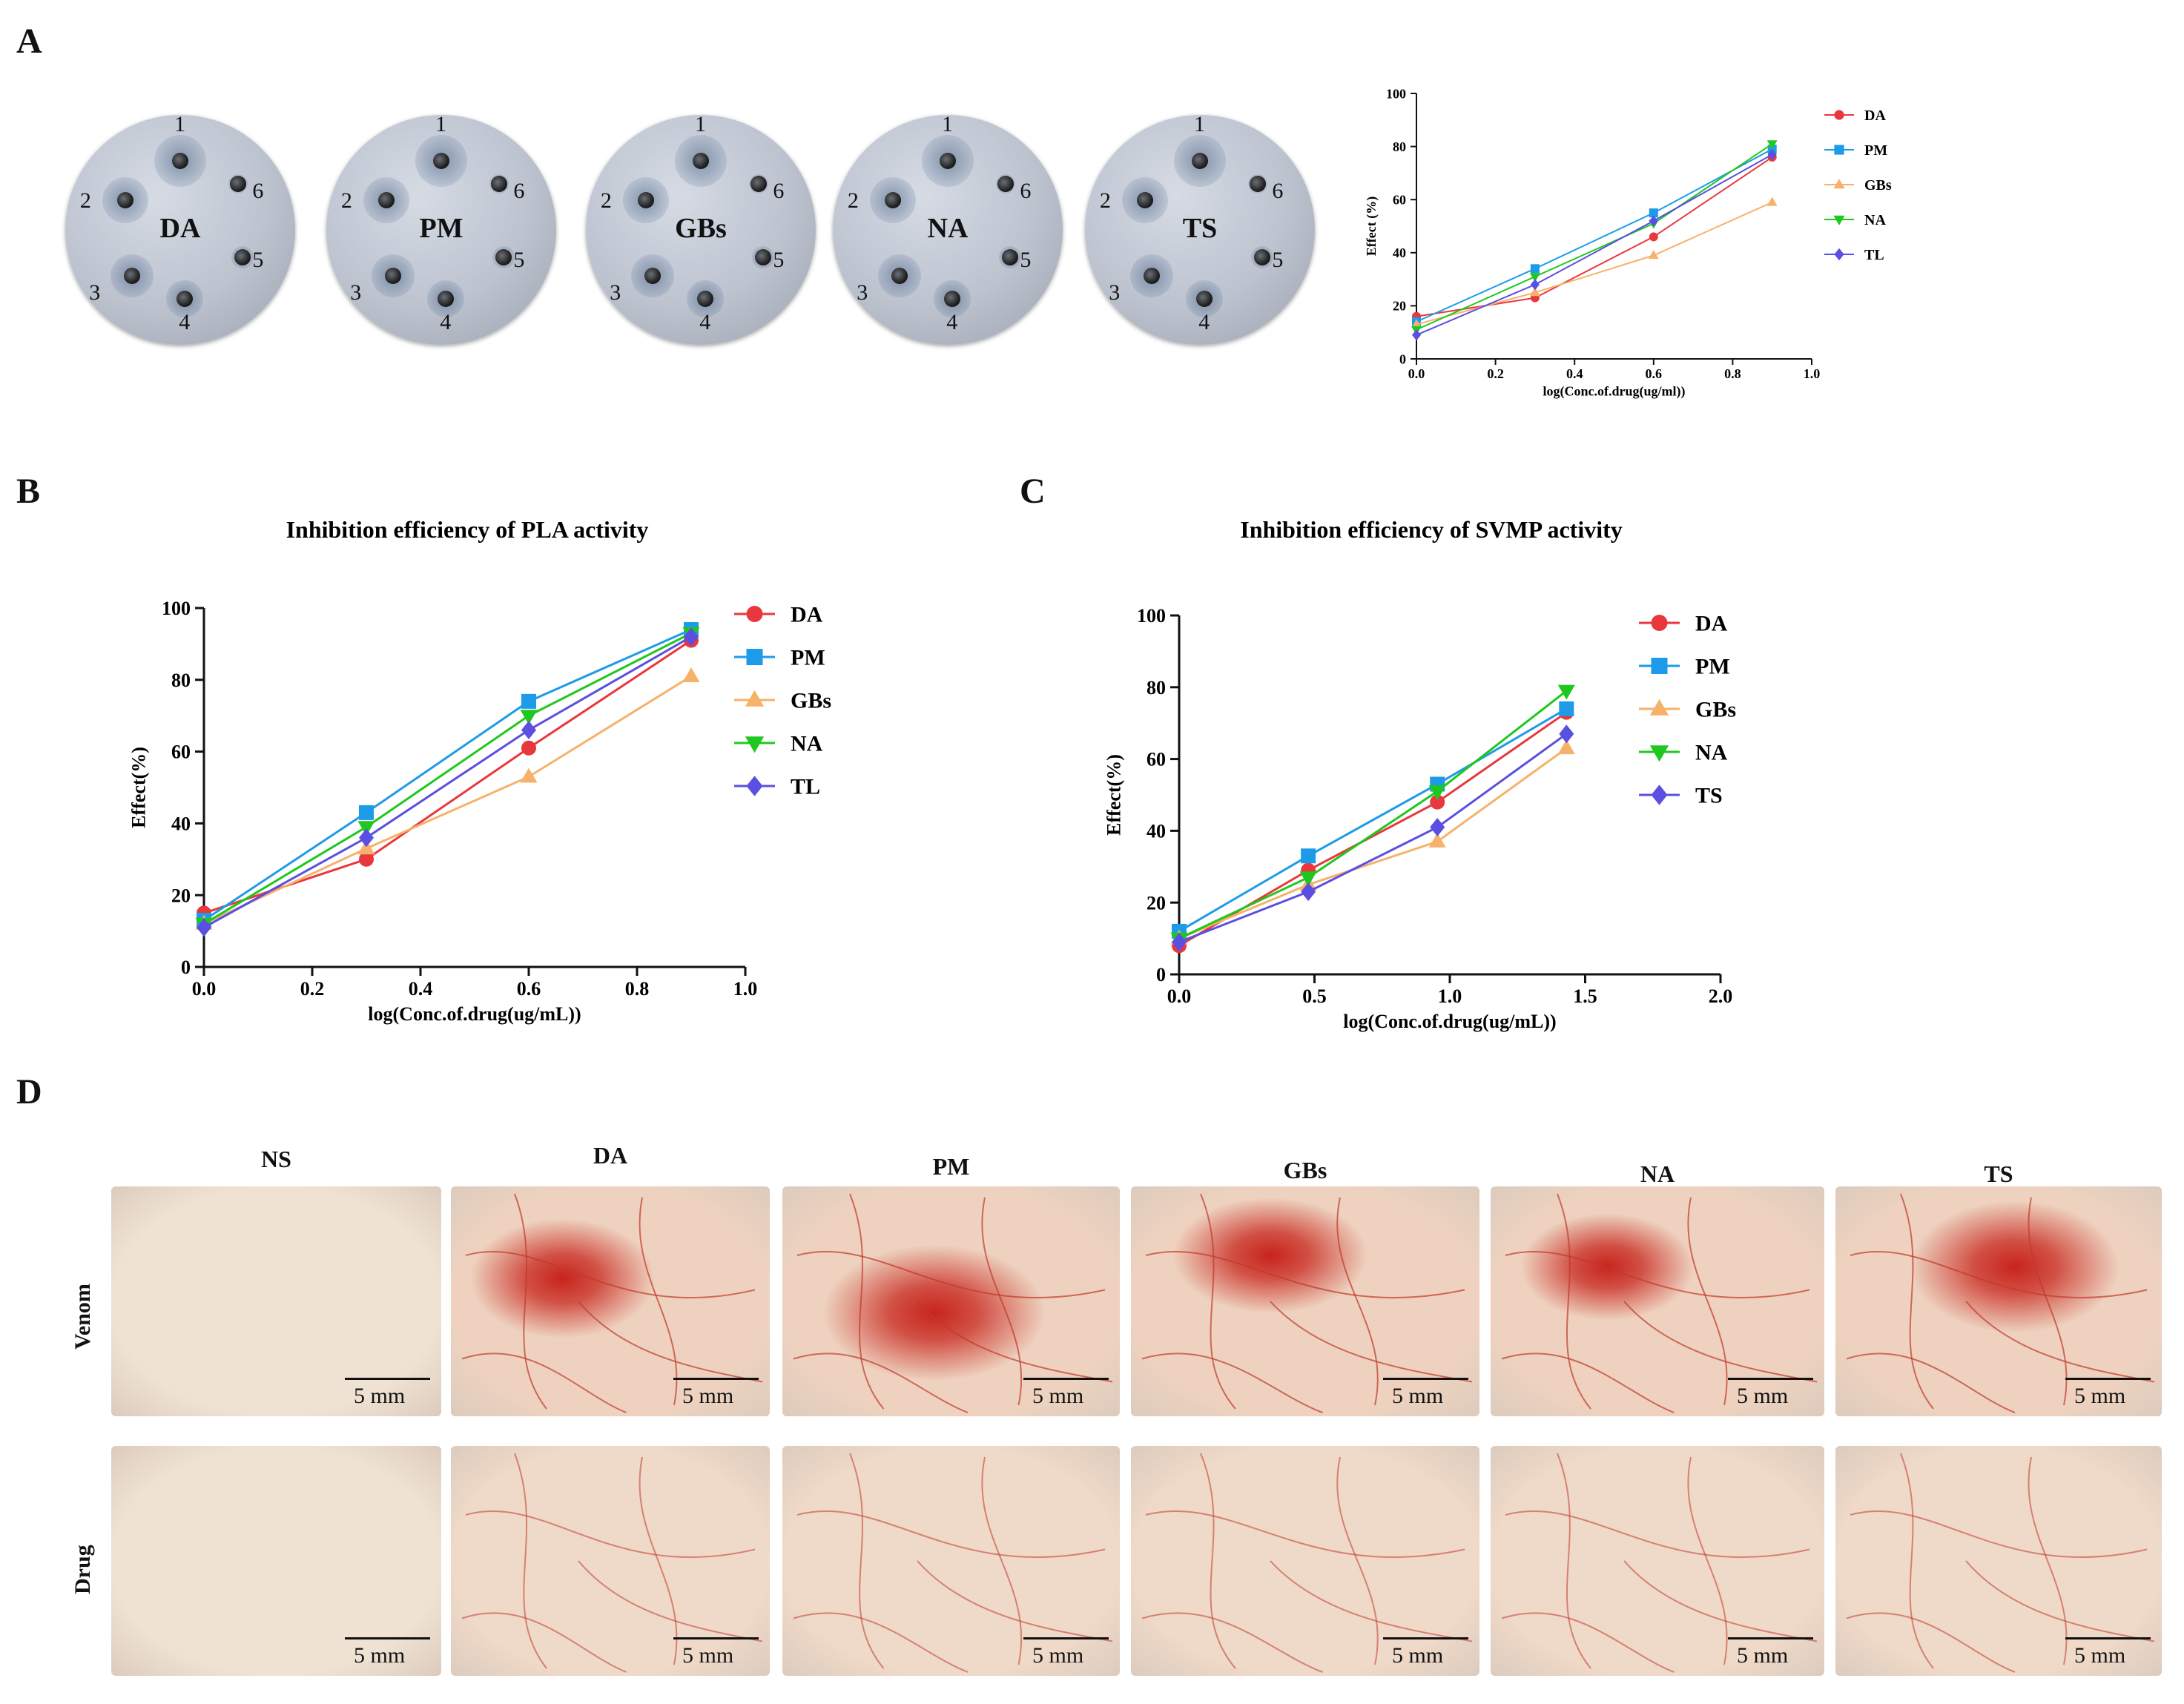 The image size is (2184, 1704). I want to click on series-line-pm, so click(1594, 236).